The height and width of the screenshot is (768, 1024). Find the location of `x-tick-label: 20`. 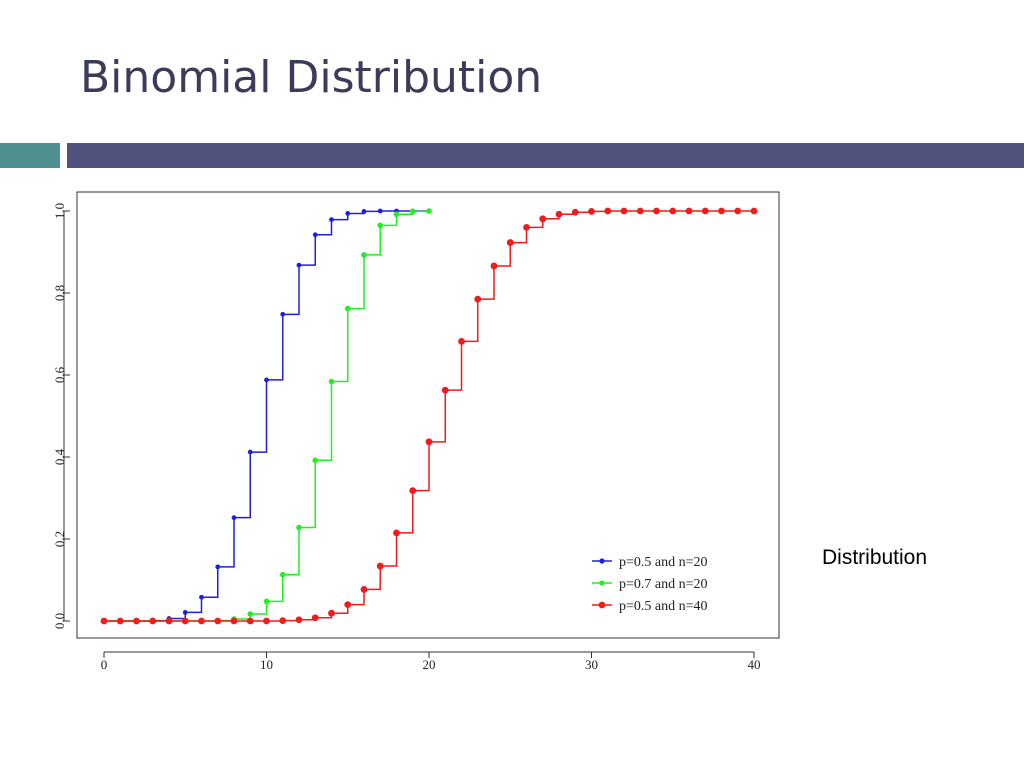

x-tick-label: 20 is located at coordinates (429, 664).